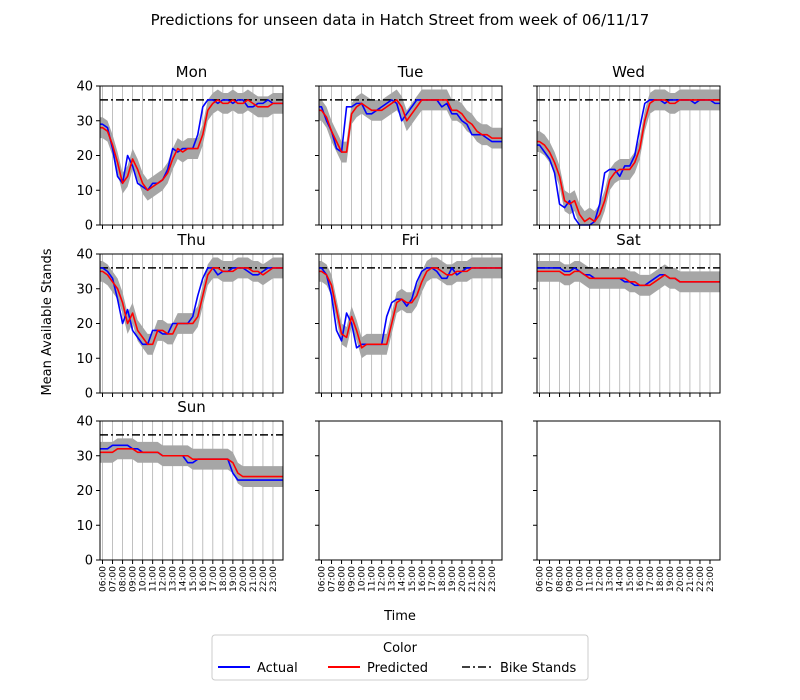 The height and width of the screenshot is (700, 800). I want to click on legend-label-actual: Actual, so click(277, 668).